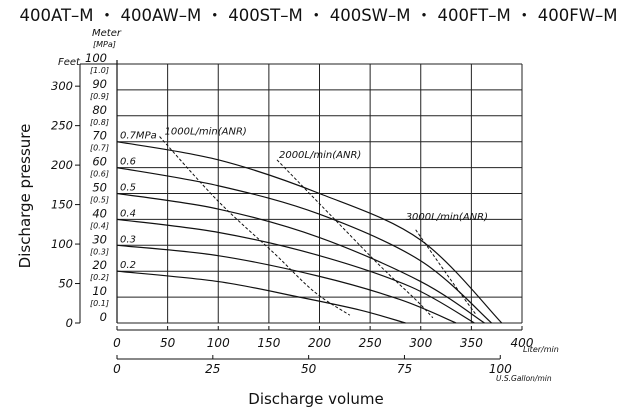  Describe the element at coordinates (69, 62) in the screenshot. I see `y-unit-feet: Feet` at that location.